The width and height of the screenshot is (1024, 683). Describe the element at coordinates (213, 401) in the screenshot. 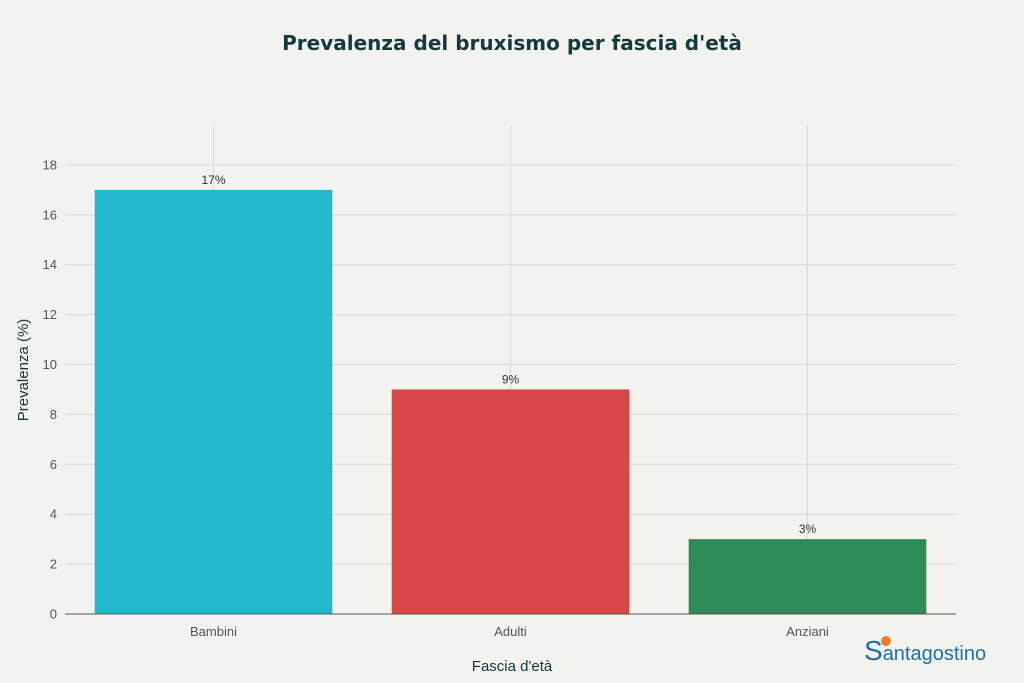

I see `bar-bambini` at that location.